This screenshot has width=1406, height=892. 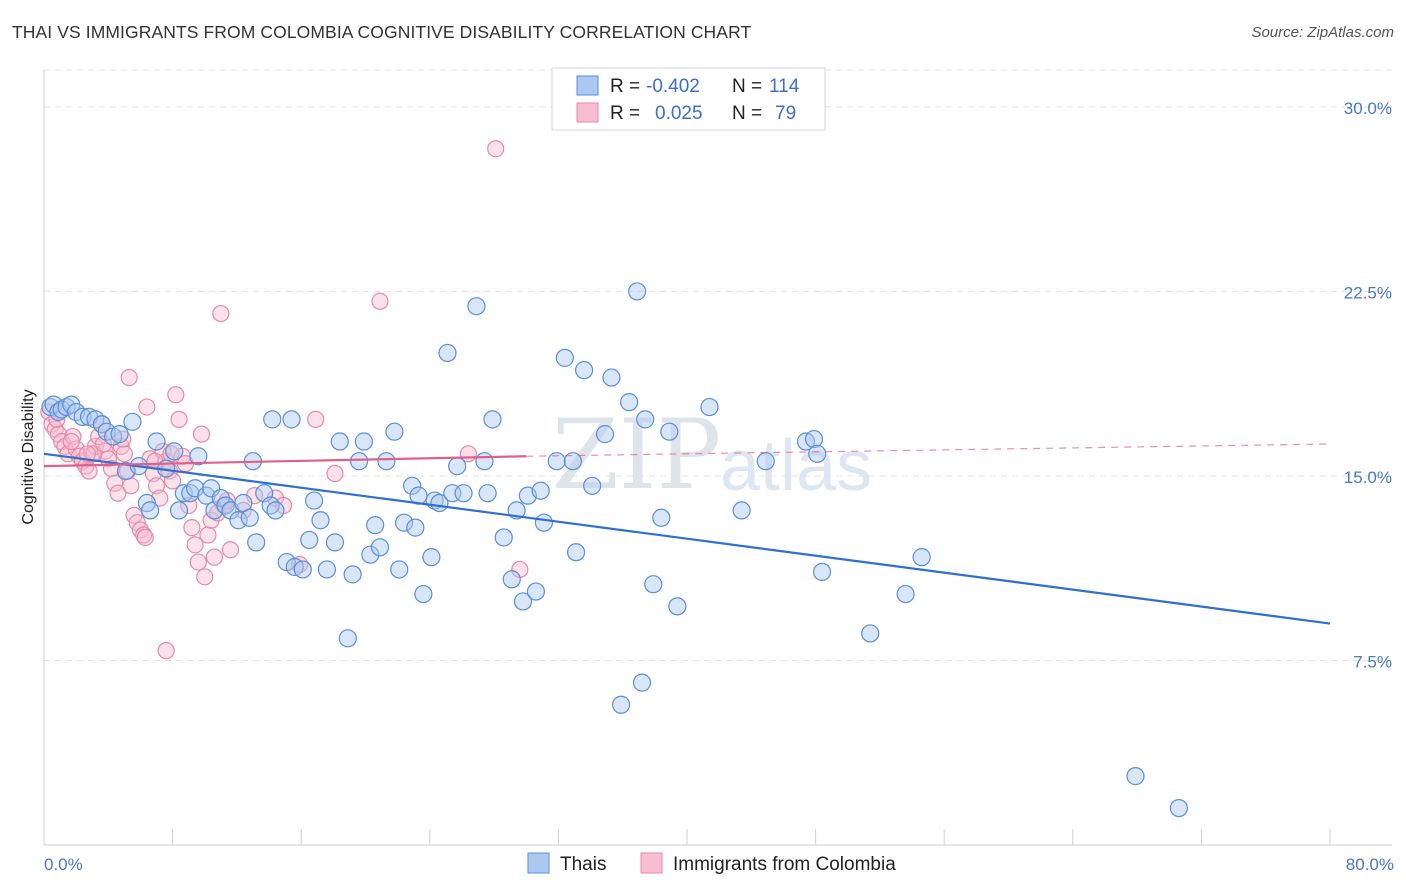 I want to click on y-tick-label: 15.0%, so click(x=1368, y=477).